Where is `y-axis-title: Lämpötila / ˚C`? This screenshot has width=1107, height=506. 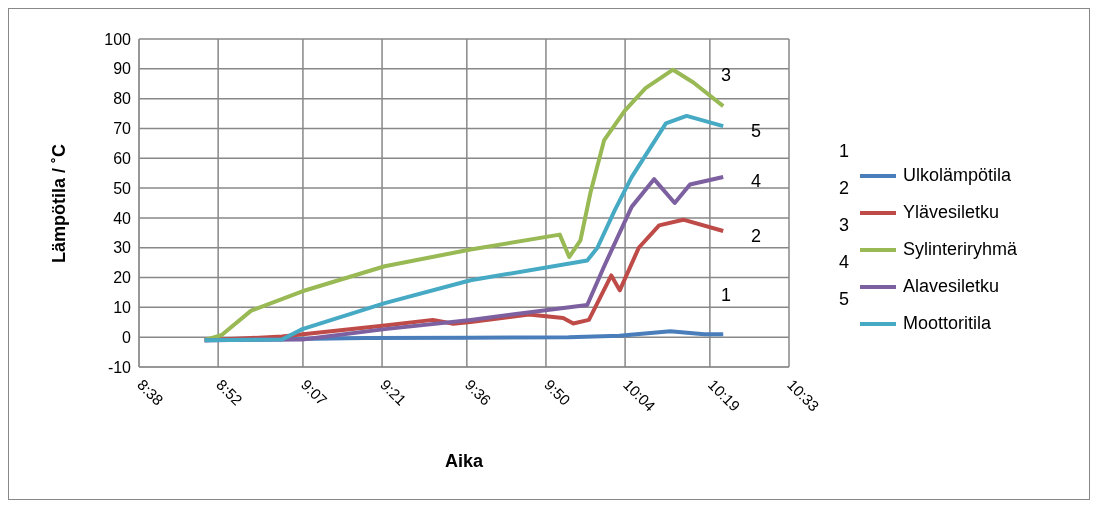 y-axis-title: Lämpötila / ˚C is located at coordinates (59, 203).